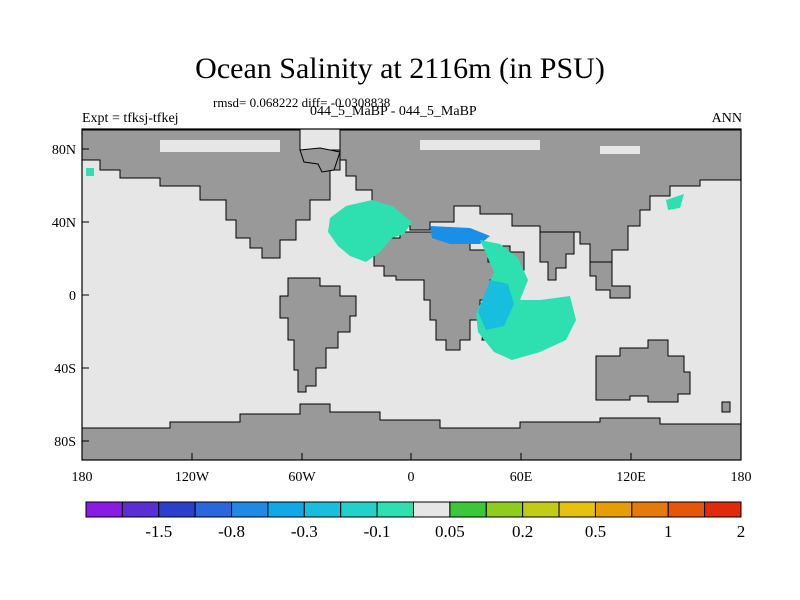 The image size is (800, 600). I want to click on antarctica-landmass, so click(411, 432).